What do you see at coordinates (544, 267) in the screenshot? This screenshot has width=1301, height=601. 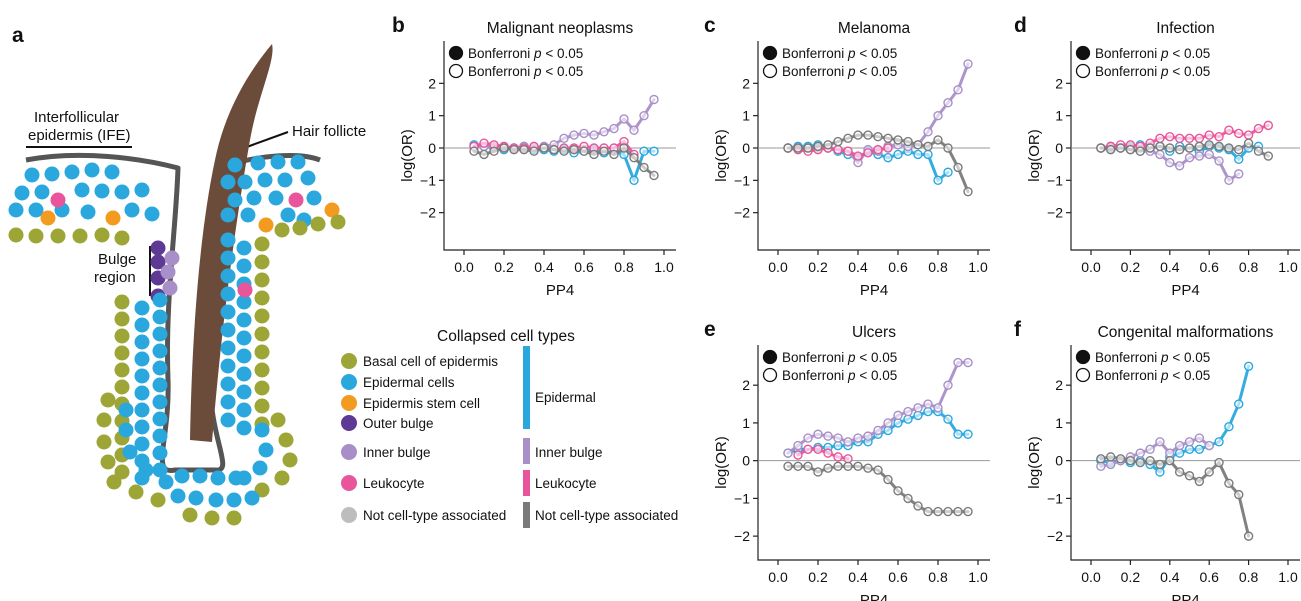 I see `x-tick-label: 0.4` at bounding box center [544, 267].